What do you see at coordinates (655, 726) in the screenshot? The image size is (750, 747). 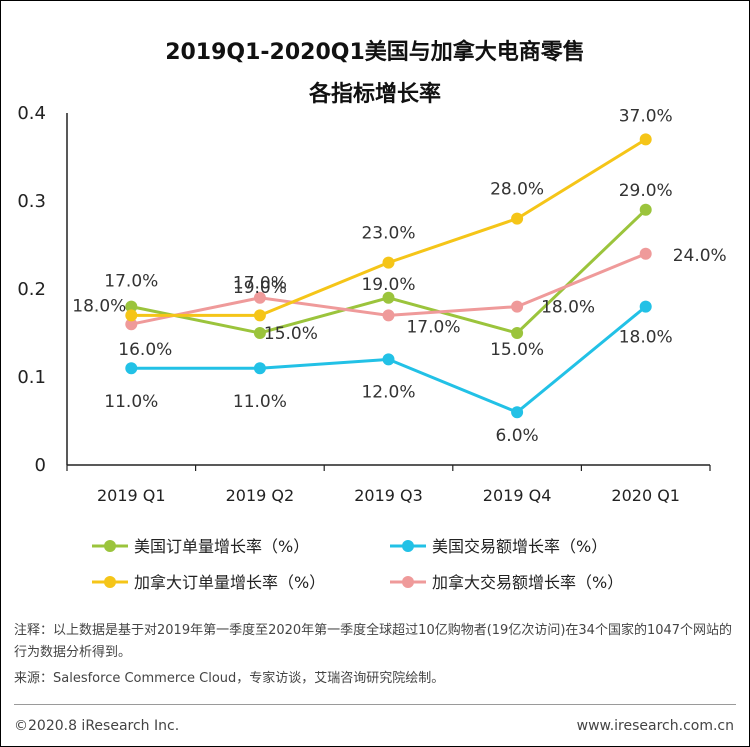 I see `footer-website: www.iresearch.com.cn` at bounding box center [655, 726].